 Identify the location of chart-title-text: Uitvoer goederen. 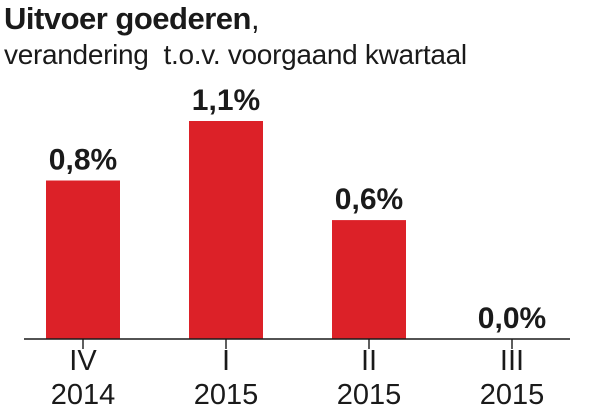
(127, 18).